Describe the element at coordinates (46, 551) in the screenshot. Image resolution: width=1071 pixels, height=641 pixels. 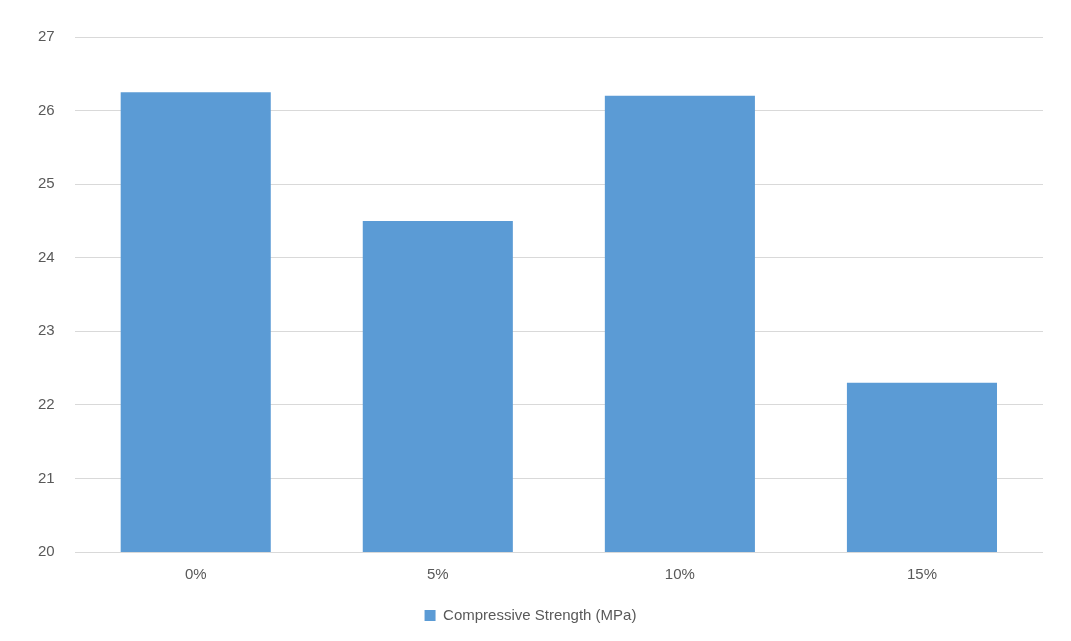
I see `y-tick-label: 20` at that location.